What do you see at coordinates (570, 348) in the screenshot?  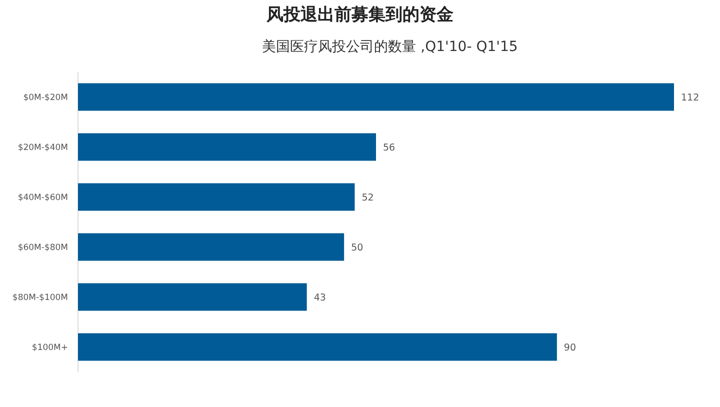 I see `data-label: 90` at bounding box center [570, 348].